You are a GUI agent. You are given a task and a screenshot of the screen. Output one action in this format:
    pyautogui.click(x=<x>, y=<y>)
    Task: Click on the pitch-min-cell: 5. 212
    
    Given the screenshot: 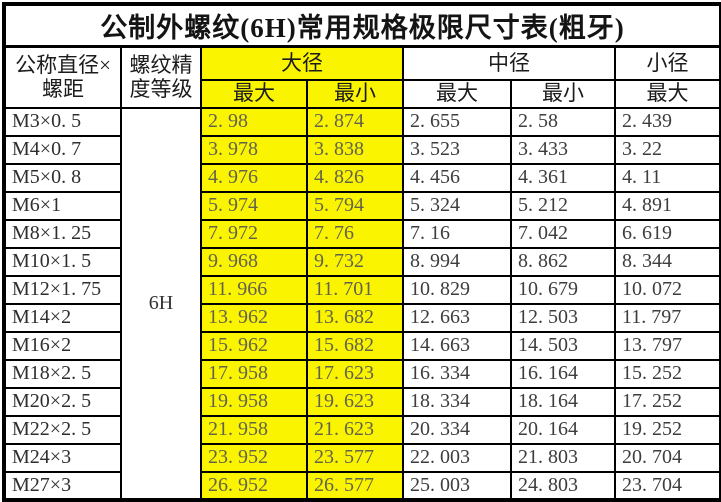 What is the action you would take?
    pyautogui.click(x=563, y=205)
    